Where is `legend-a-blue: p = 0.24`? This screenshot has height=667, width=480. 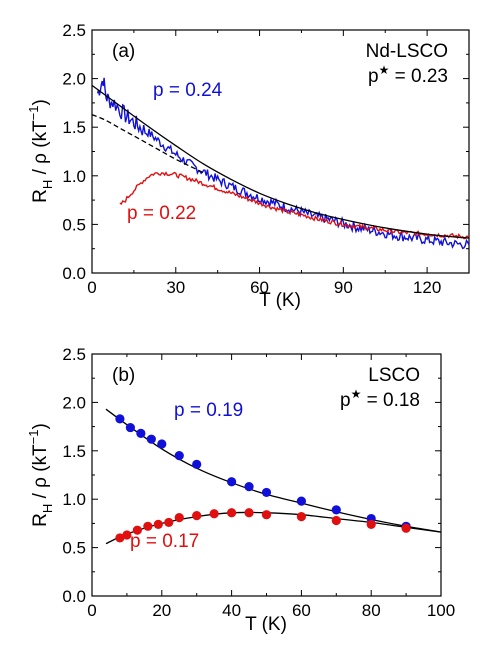 legend-a-blue: p = 0.24 is located at coordinates (188, 90).